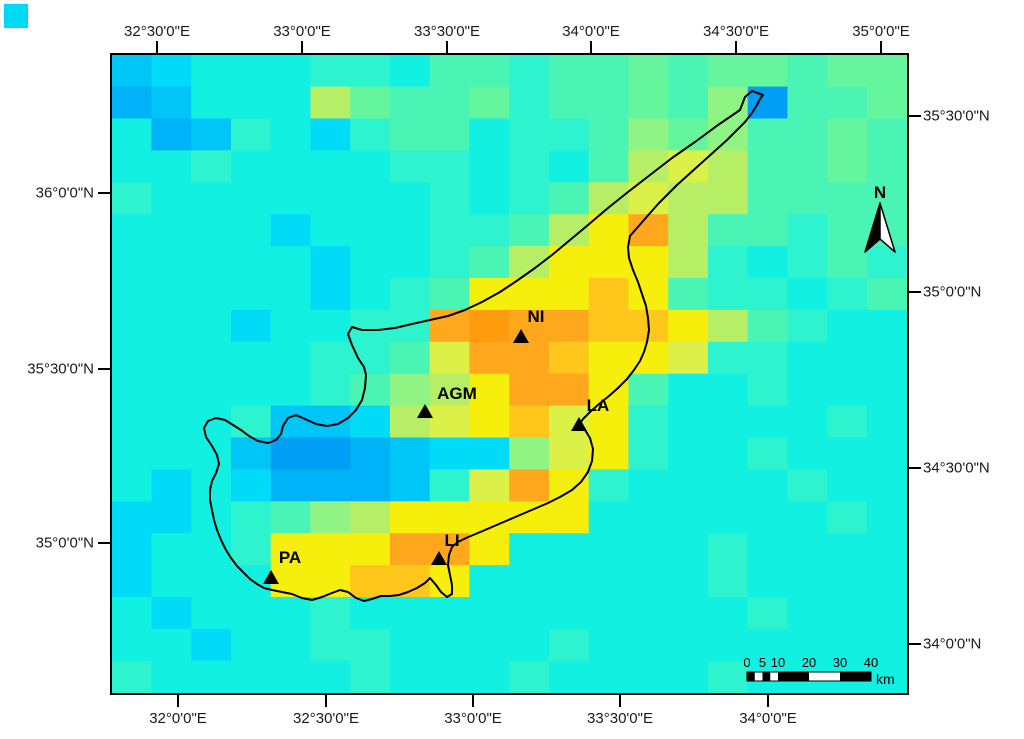  What do you see at coordinates (16, 16) in the screenshot?
I see `stray-color-patch` at bounding box center [16, 16].